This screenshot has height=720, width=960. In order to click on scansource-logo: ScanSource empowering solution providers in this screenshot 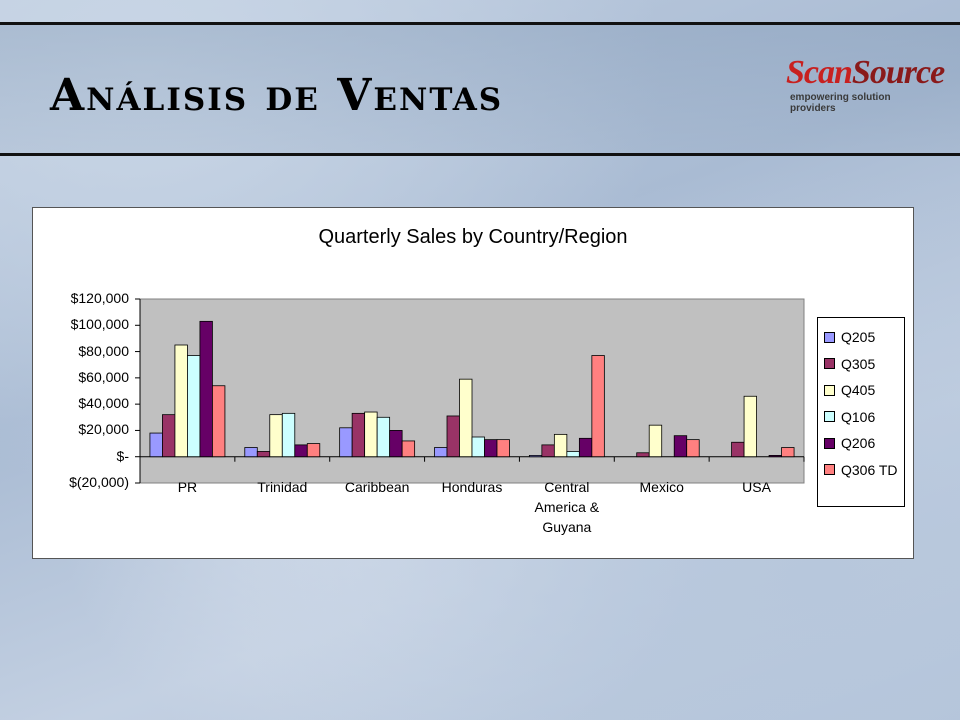, I will do `click(865, 84)`.